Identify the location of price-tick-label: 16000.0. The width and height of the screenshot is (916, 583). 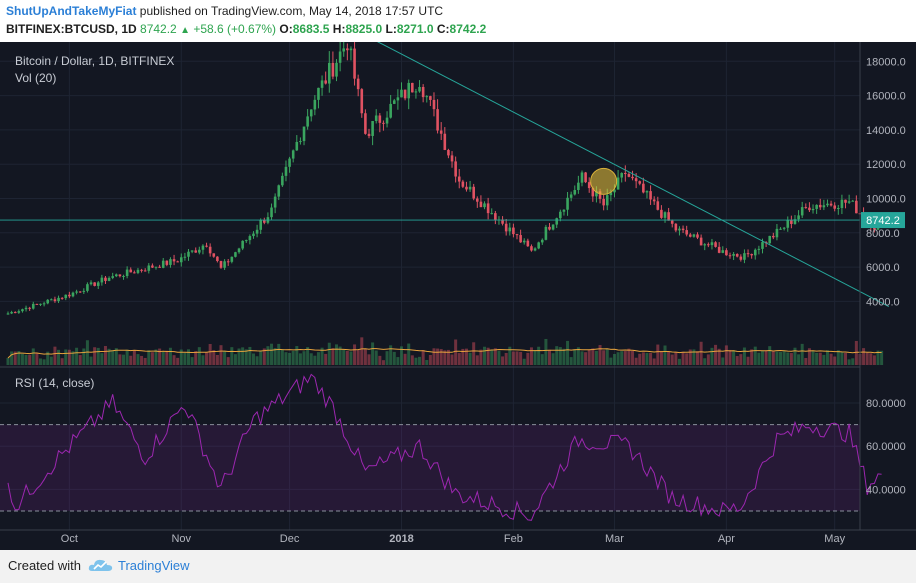
(886, 97).